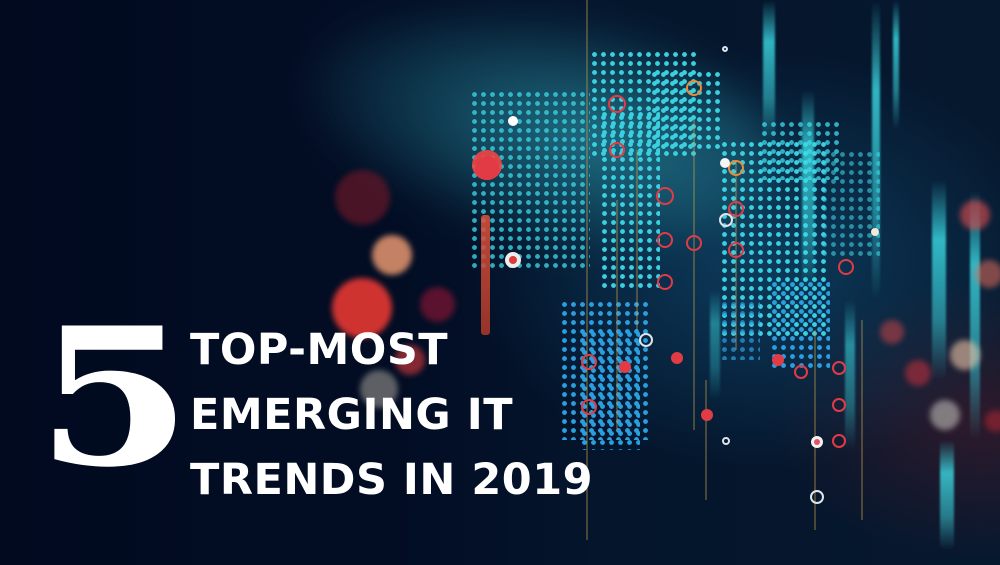  Describe the element at coordinates (352, 415) in the screenshot. I see `headline-line-2: EMERGING IT` at that location.